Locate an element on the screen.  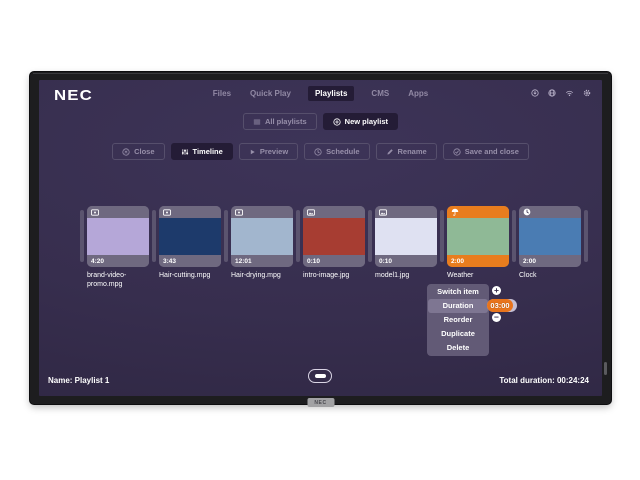
playlist-name-label: Name: Playlist 1 is located at coordinates (79, 380).